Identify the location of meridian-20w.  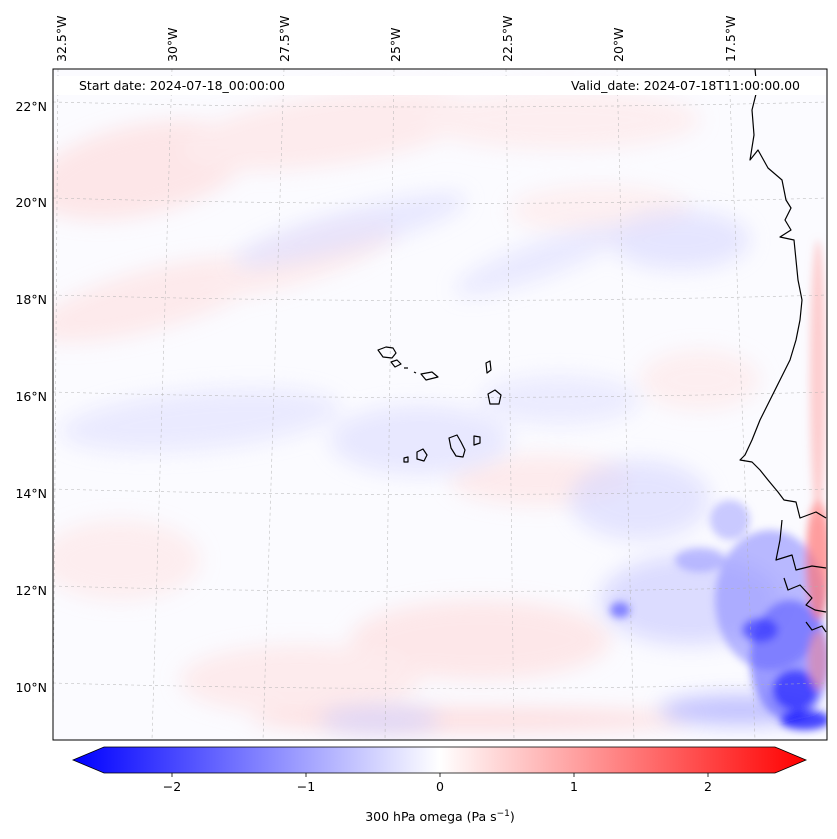
(625, 404).